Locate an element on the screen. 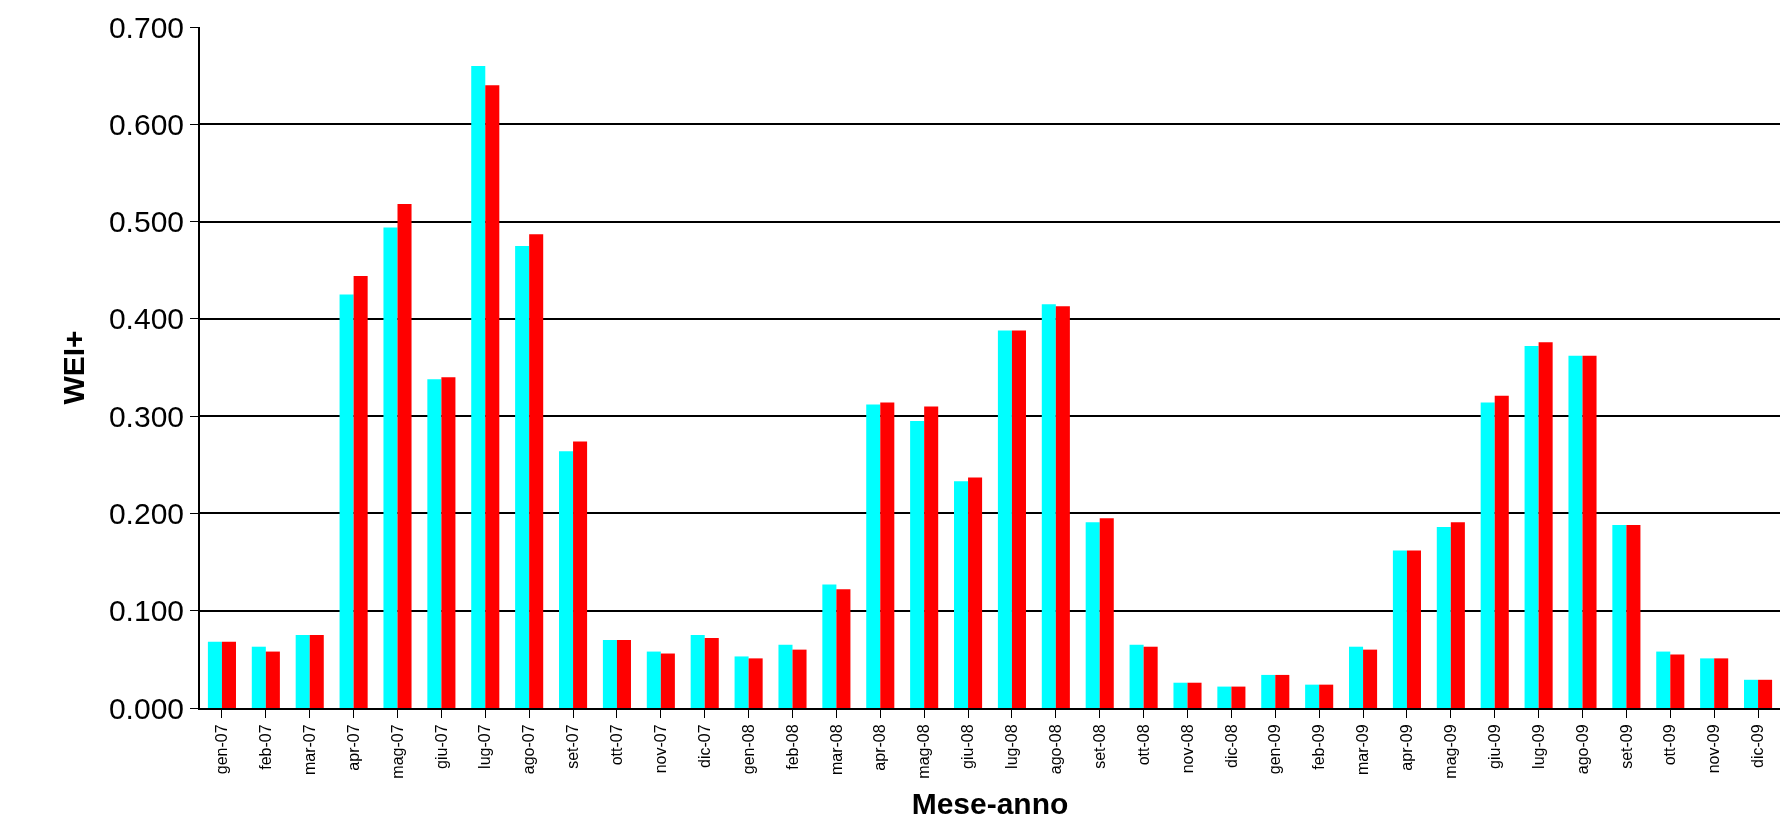  x-tick-label: gen-07 is located at coordinates (222, 749).